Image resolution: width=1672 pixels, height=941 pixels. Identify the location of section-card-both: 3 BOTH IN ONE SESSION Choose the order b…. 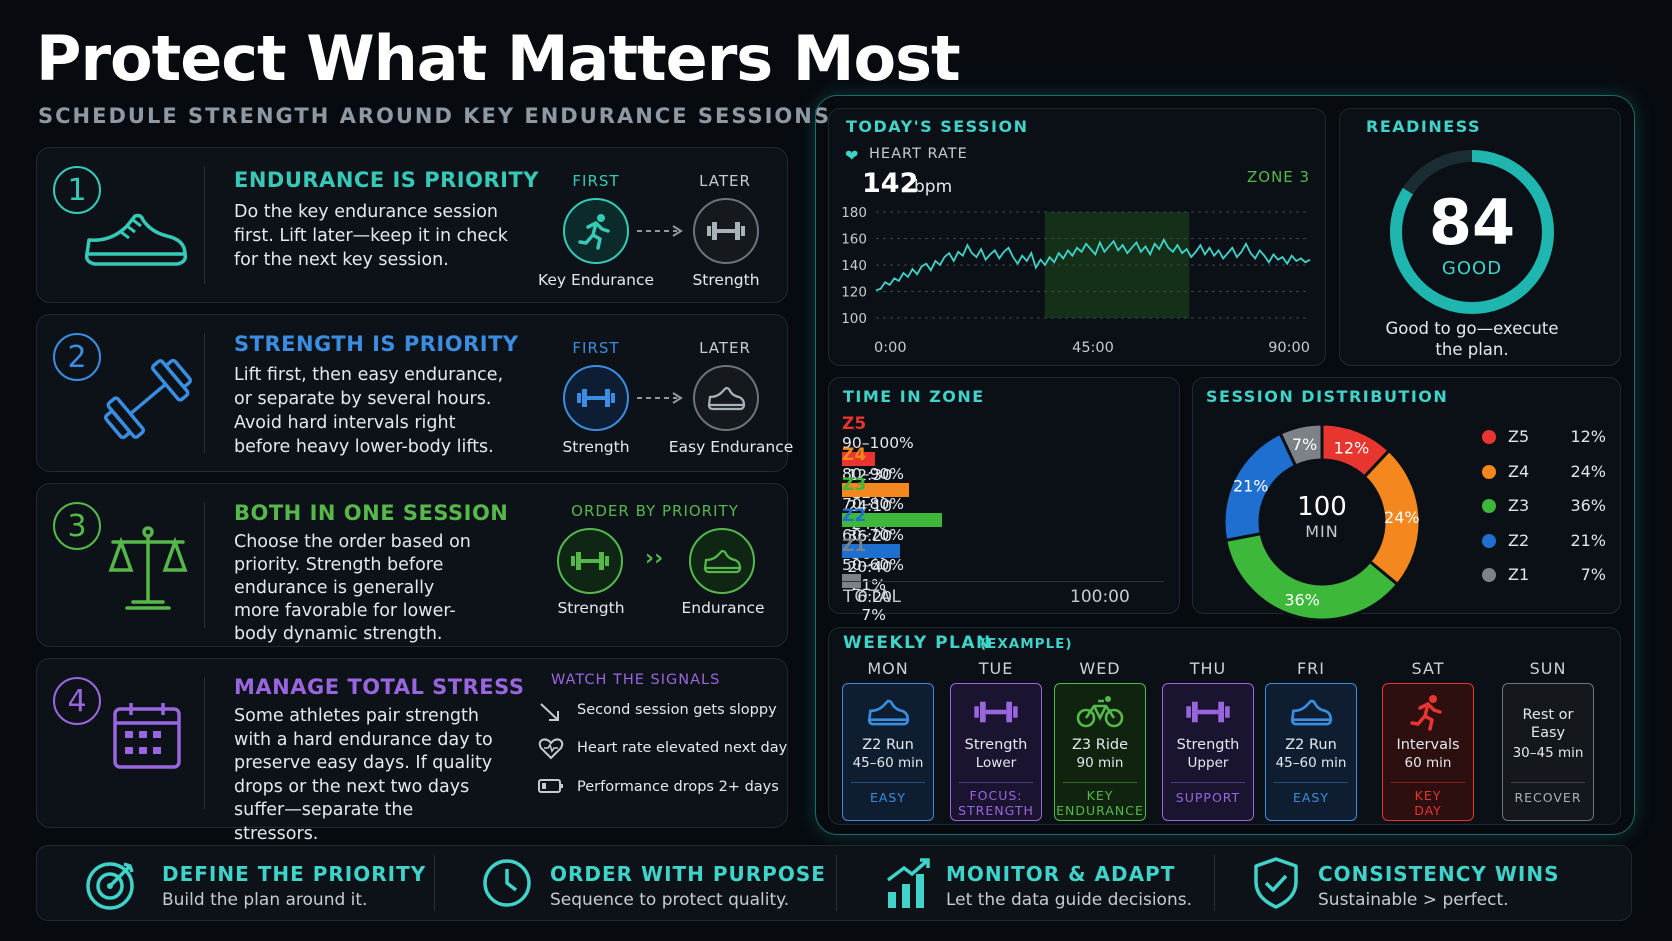
(412, 565).